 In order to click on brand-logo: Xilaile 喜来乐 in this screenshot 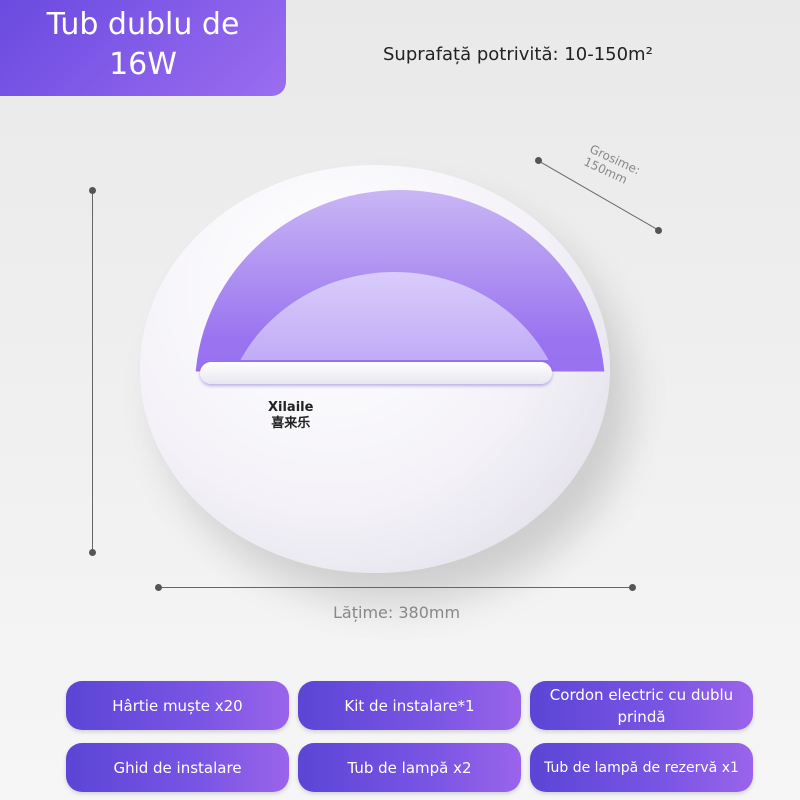, I will do `click(290, 416)`.